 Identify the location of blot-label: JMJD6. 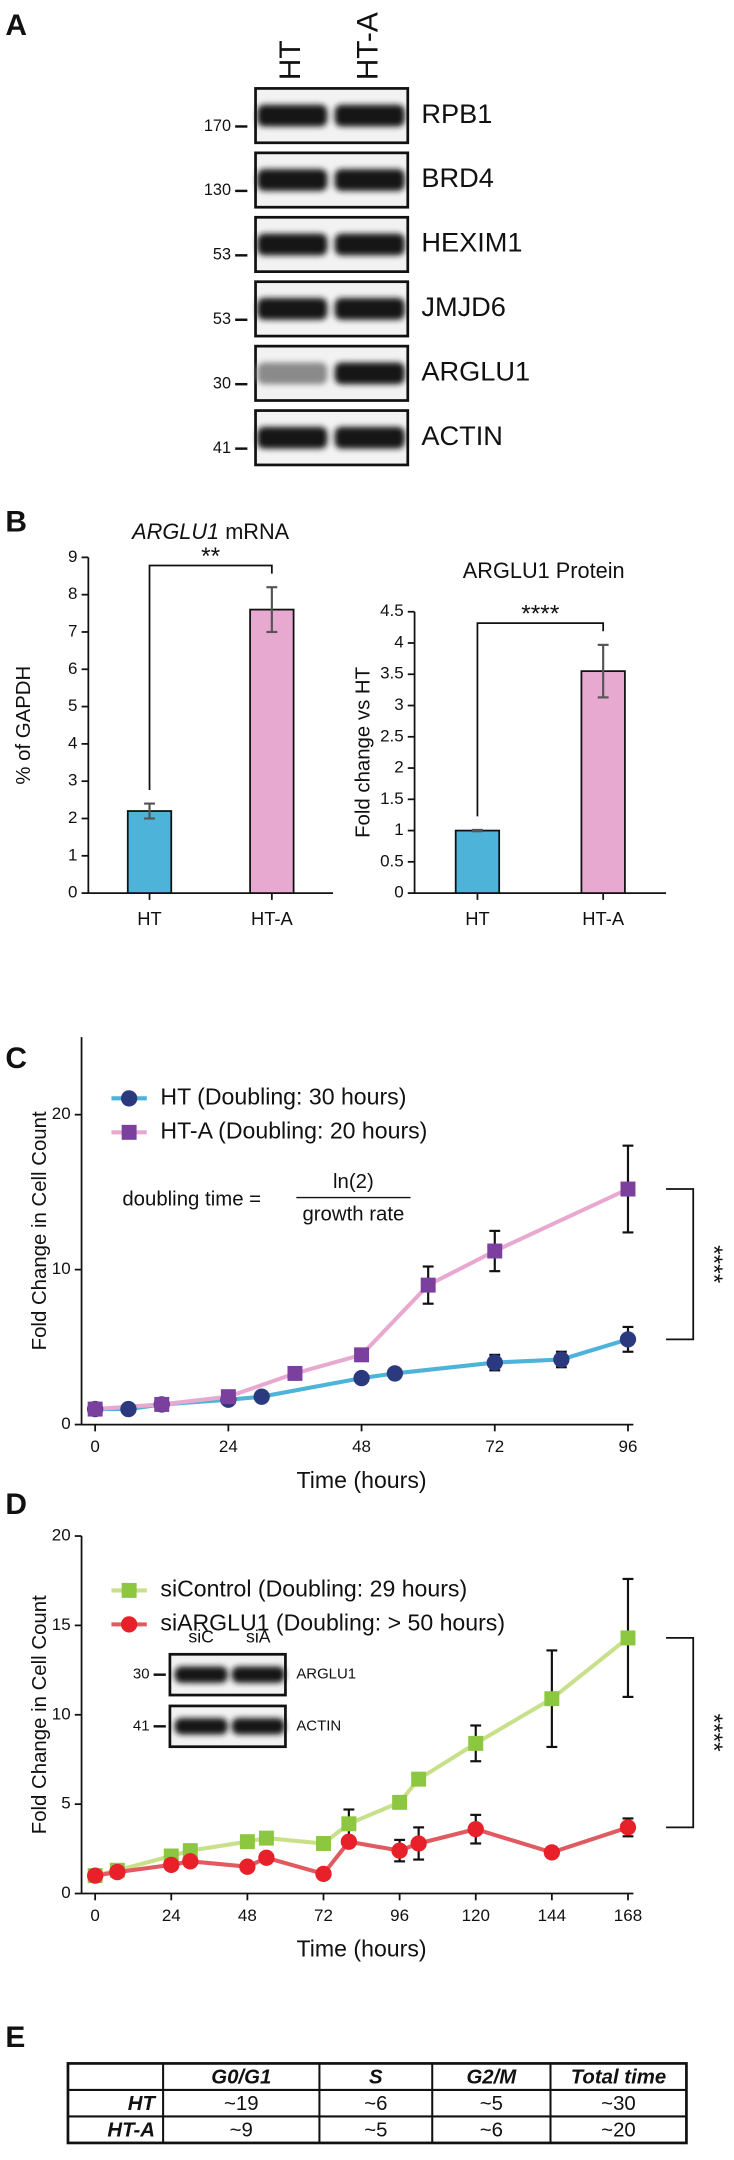
(463, 306).